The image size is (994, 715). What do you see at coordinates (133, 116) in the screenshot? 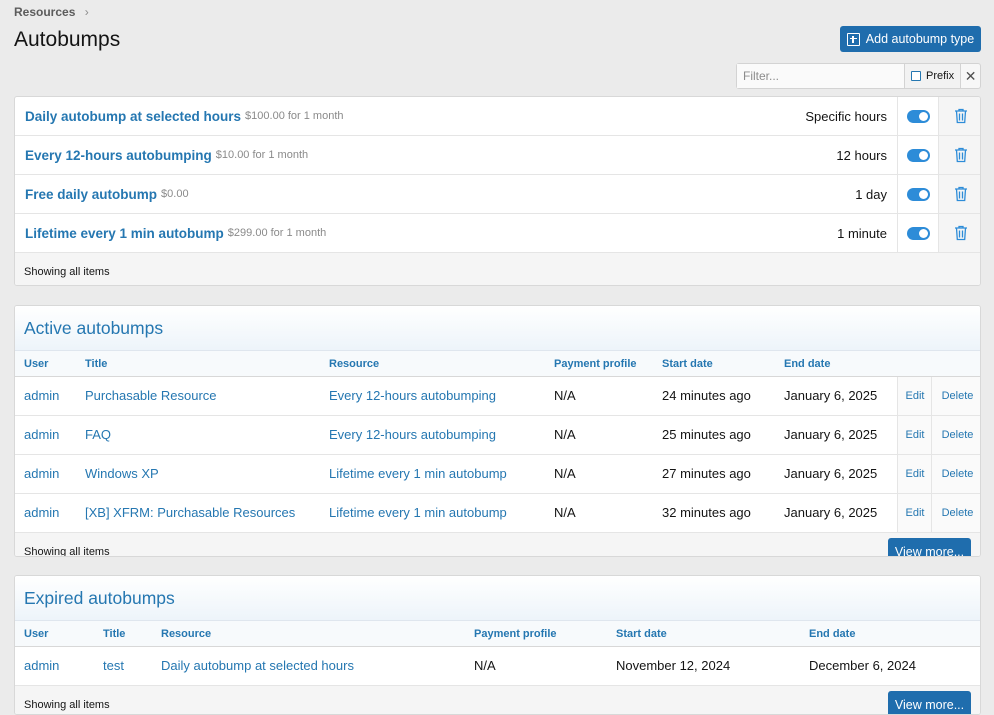
I see `type-name-link: Daily autobump at selected hours` at bounding box center [133, 116].